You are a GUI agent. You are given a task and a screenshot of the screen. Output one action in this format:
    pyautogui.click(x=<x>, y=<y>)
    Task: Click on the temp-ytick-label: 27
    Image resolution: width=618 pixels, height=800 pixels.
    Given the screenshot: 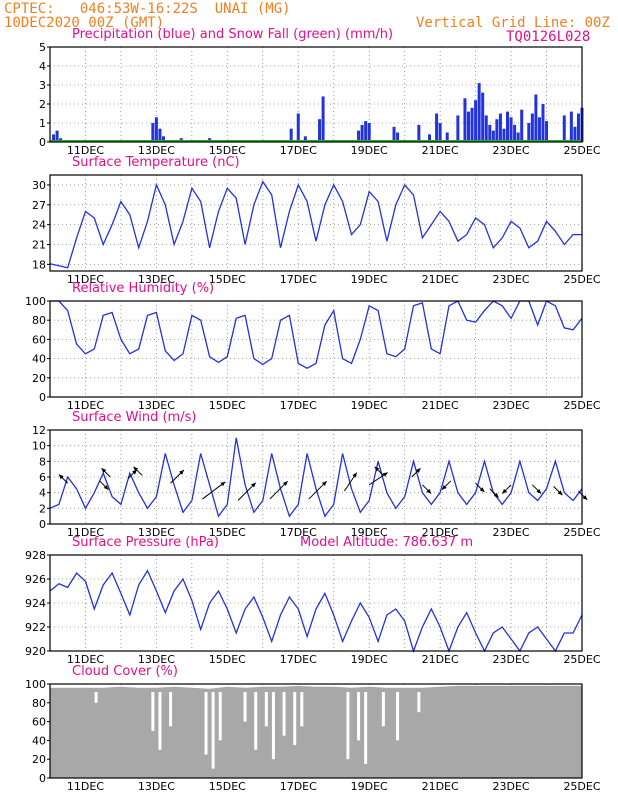 What is the action you would take?
    pyautogui.click(x=39, y=205)
    